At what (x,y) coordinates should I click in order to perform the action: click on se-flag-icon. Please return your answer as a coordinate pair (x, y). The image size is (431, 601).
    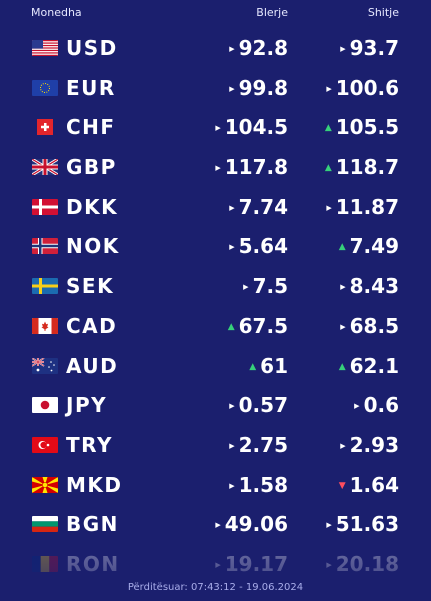
    Looking at the image, I should click on (45, 286).